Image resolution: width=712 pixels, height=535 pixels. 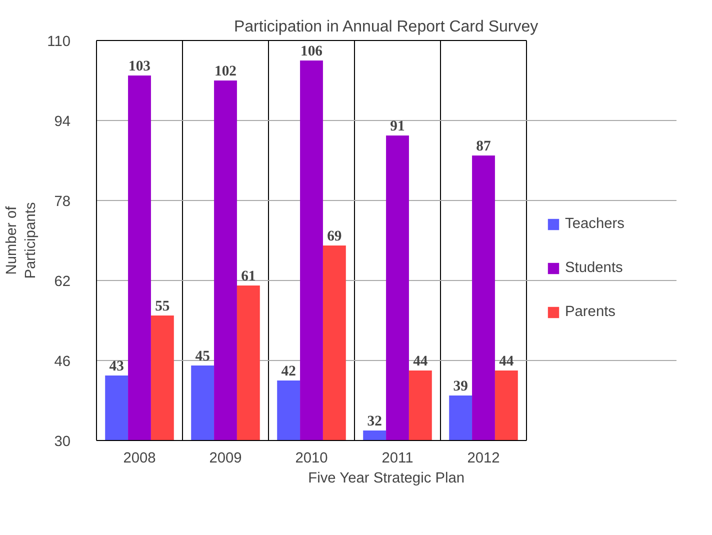 What do you see at coordinates (397, 126) in the screenshot?
I see `data-label: 91` at bounding box center [397, 126].